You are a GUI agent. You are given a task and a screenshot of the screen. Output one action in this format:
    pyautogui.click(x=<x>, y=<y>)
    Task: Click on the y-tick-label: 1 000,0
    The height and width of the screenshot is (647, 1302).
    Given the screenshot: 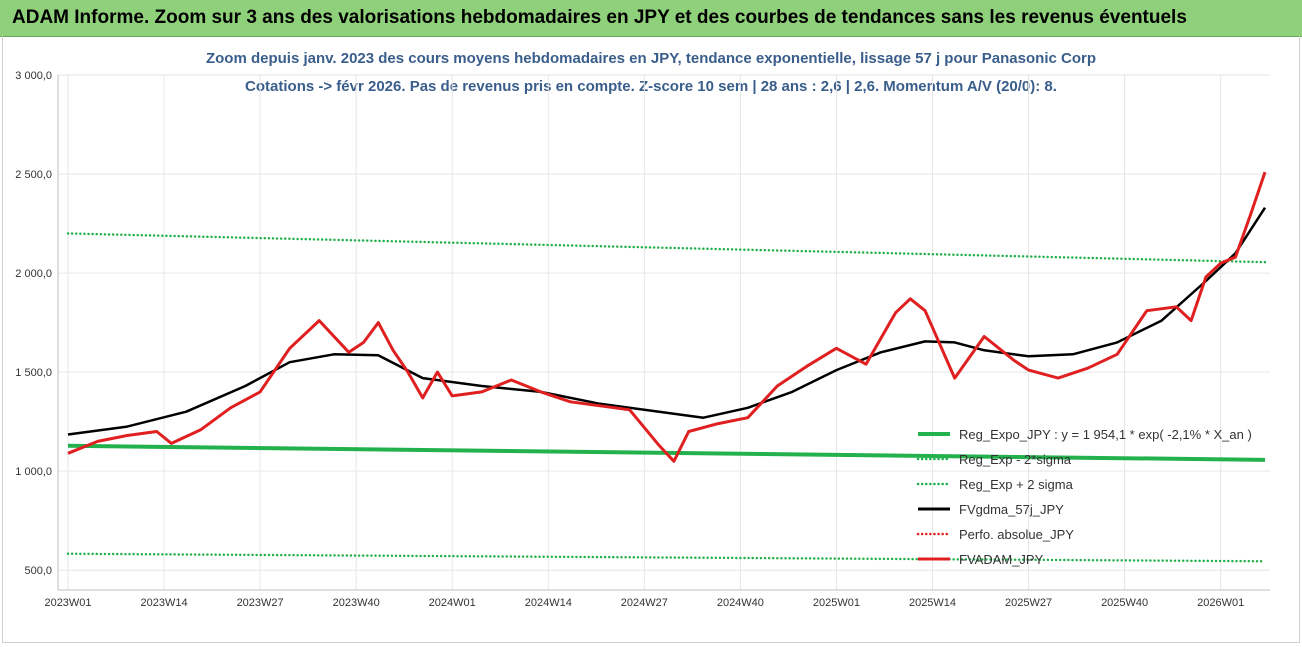 What is the action you would take?
    pyautogui.click(x=33, y=472)
    